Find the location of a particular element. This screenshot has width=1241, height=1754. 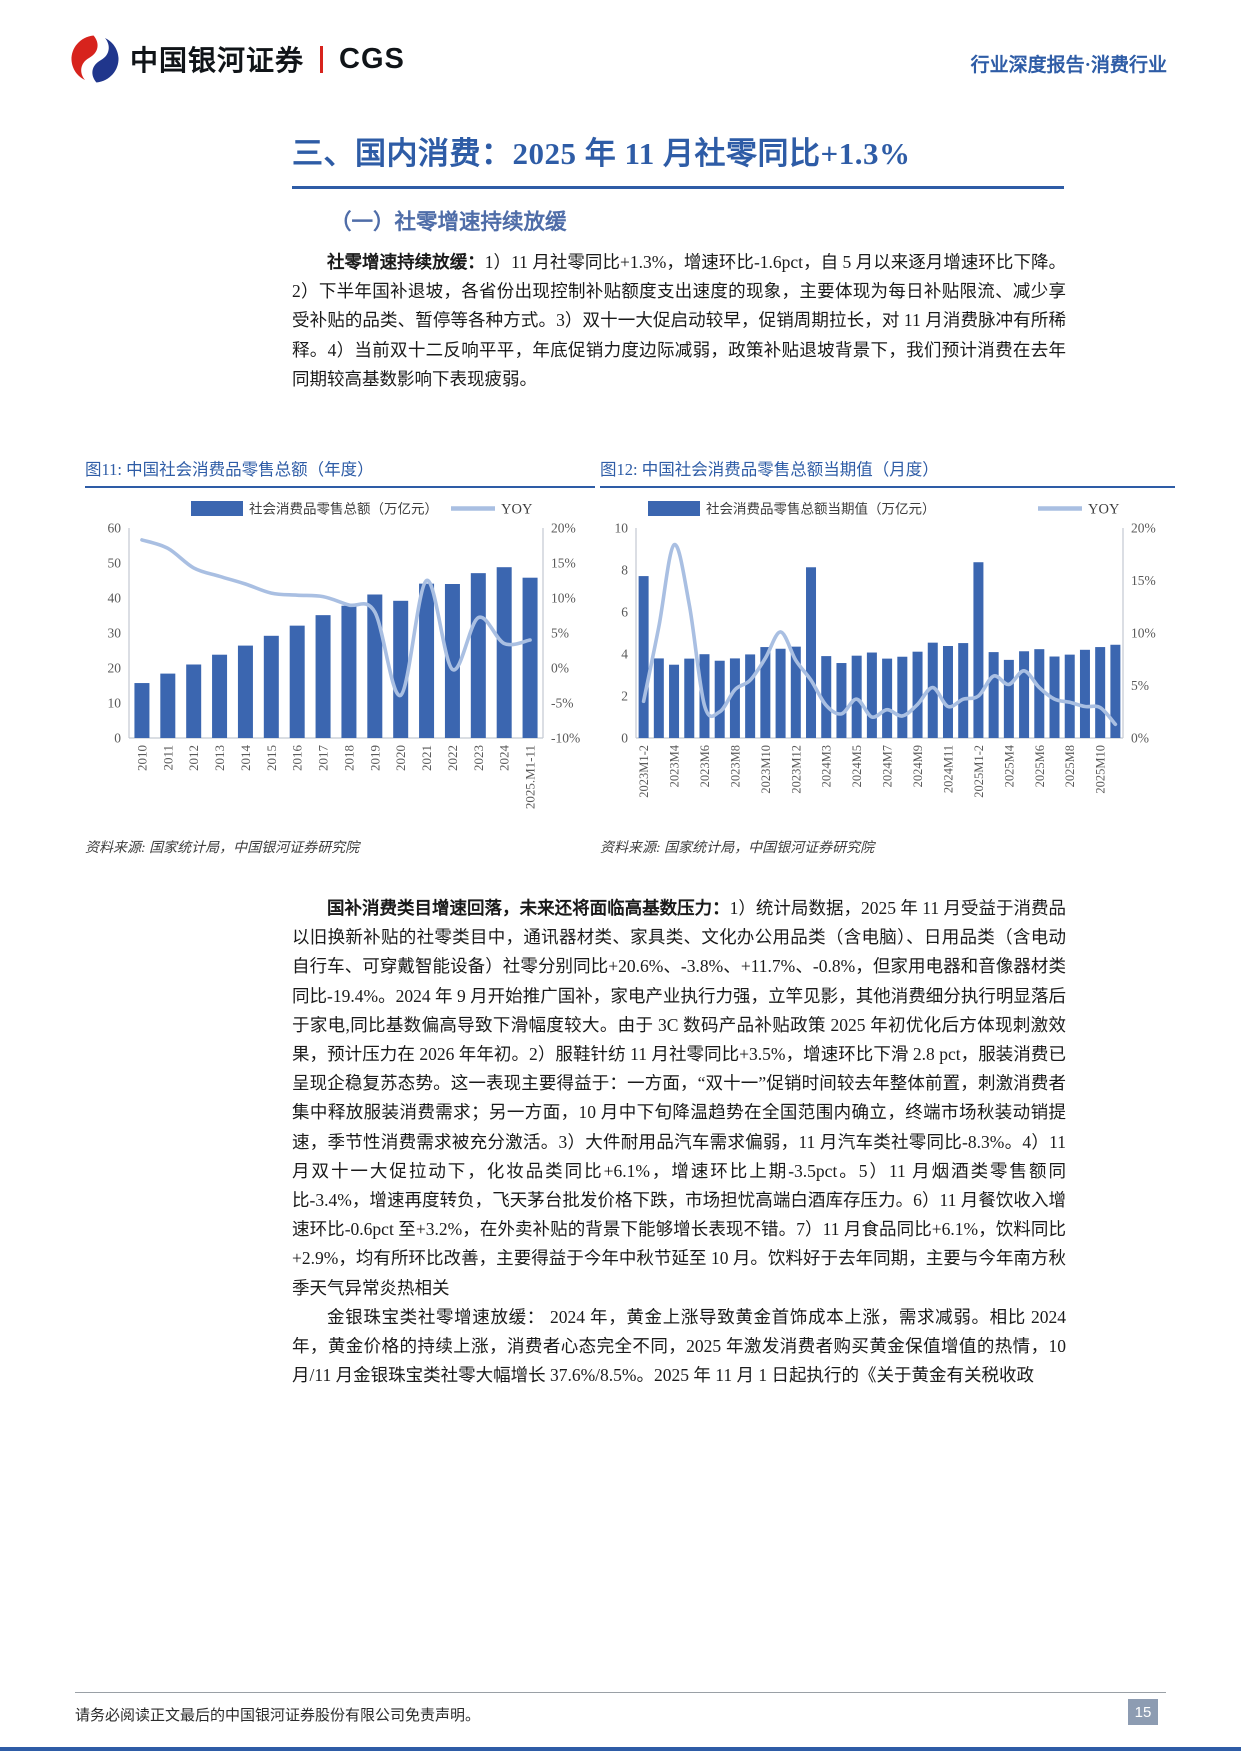

svg-text: 2024 is located at coordinates (504, 758).